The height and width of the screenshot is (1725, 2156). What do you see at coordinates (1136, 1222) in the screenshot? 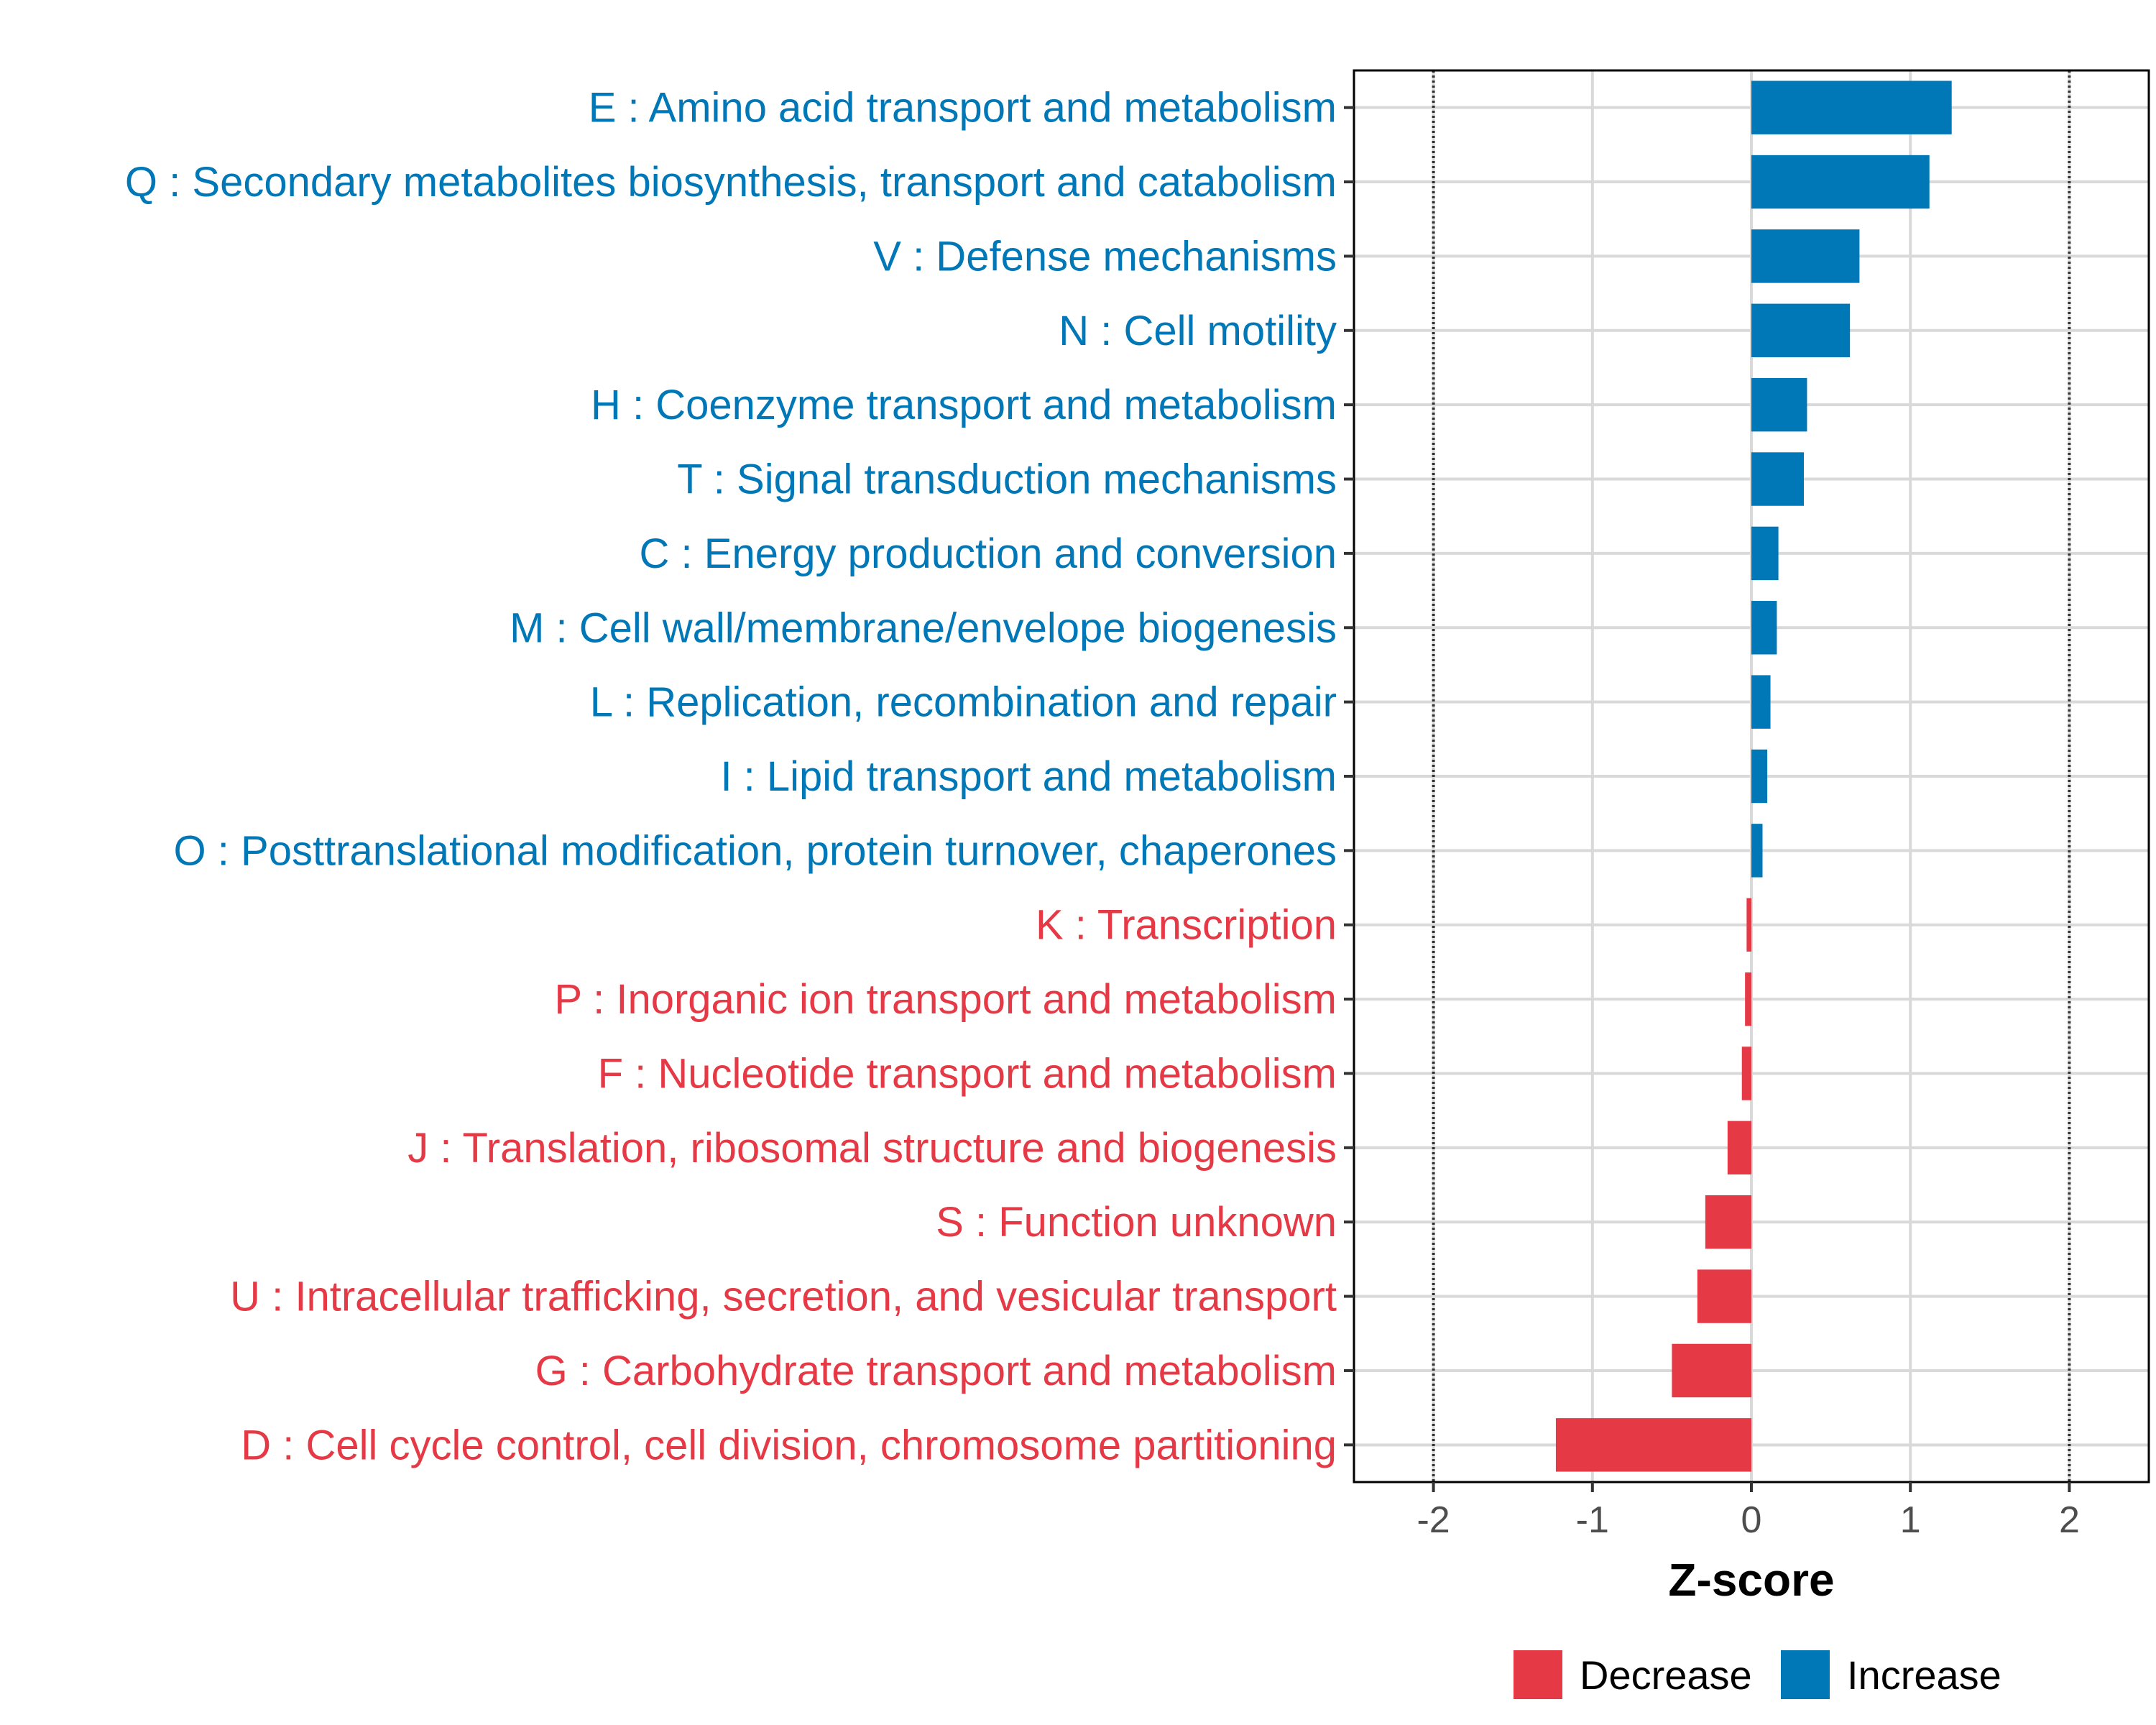
I see `category-label: S : Function unknown` at bounding box center [1136, 1222].